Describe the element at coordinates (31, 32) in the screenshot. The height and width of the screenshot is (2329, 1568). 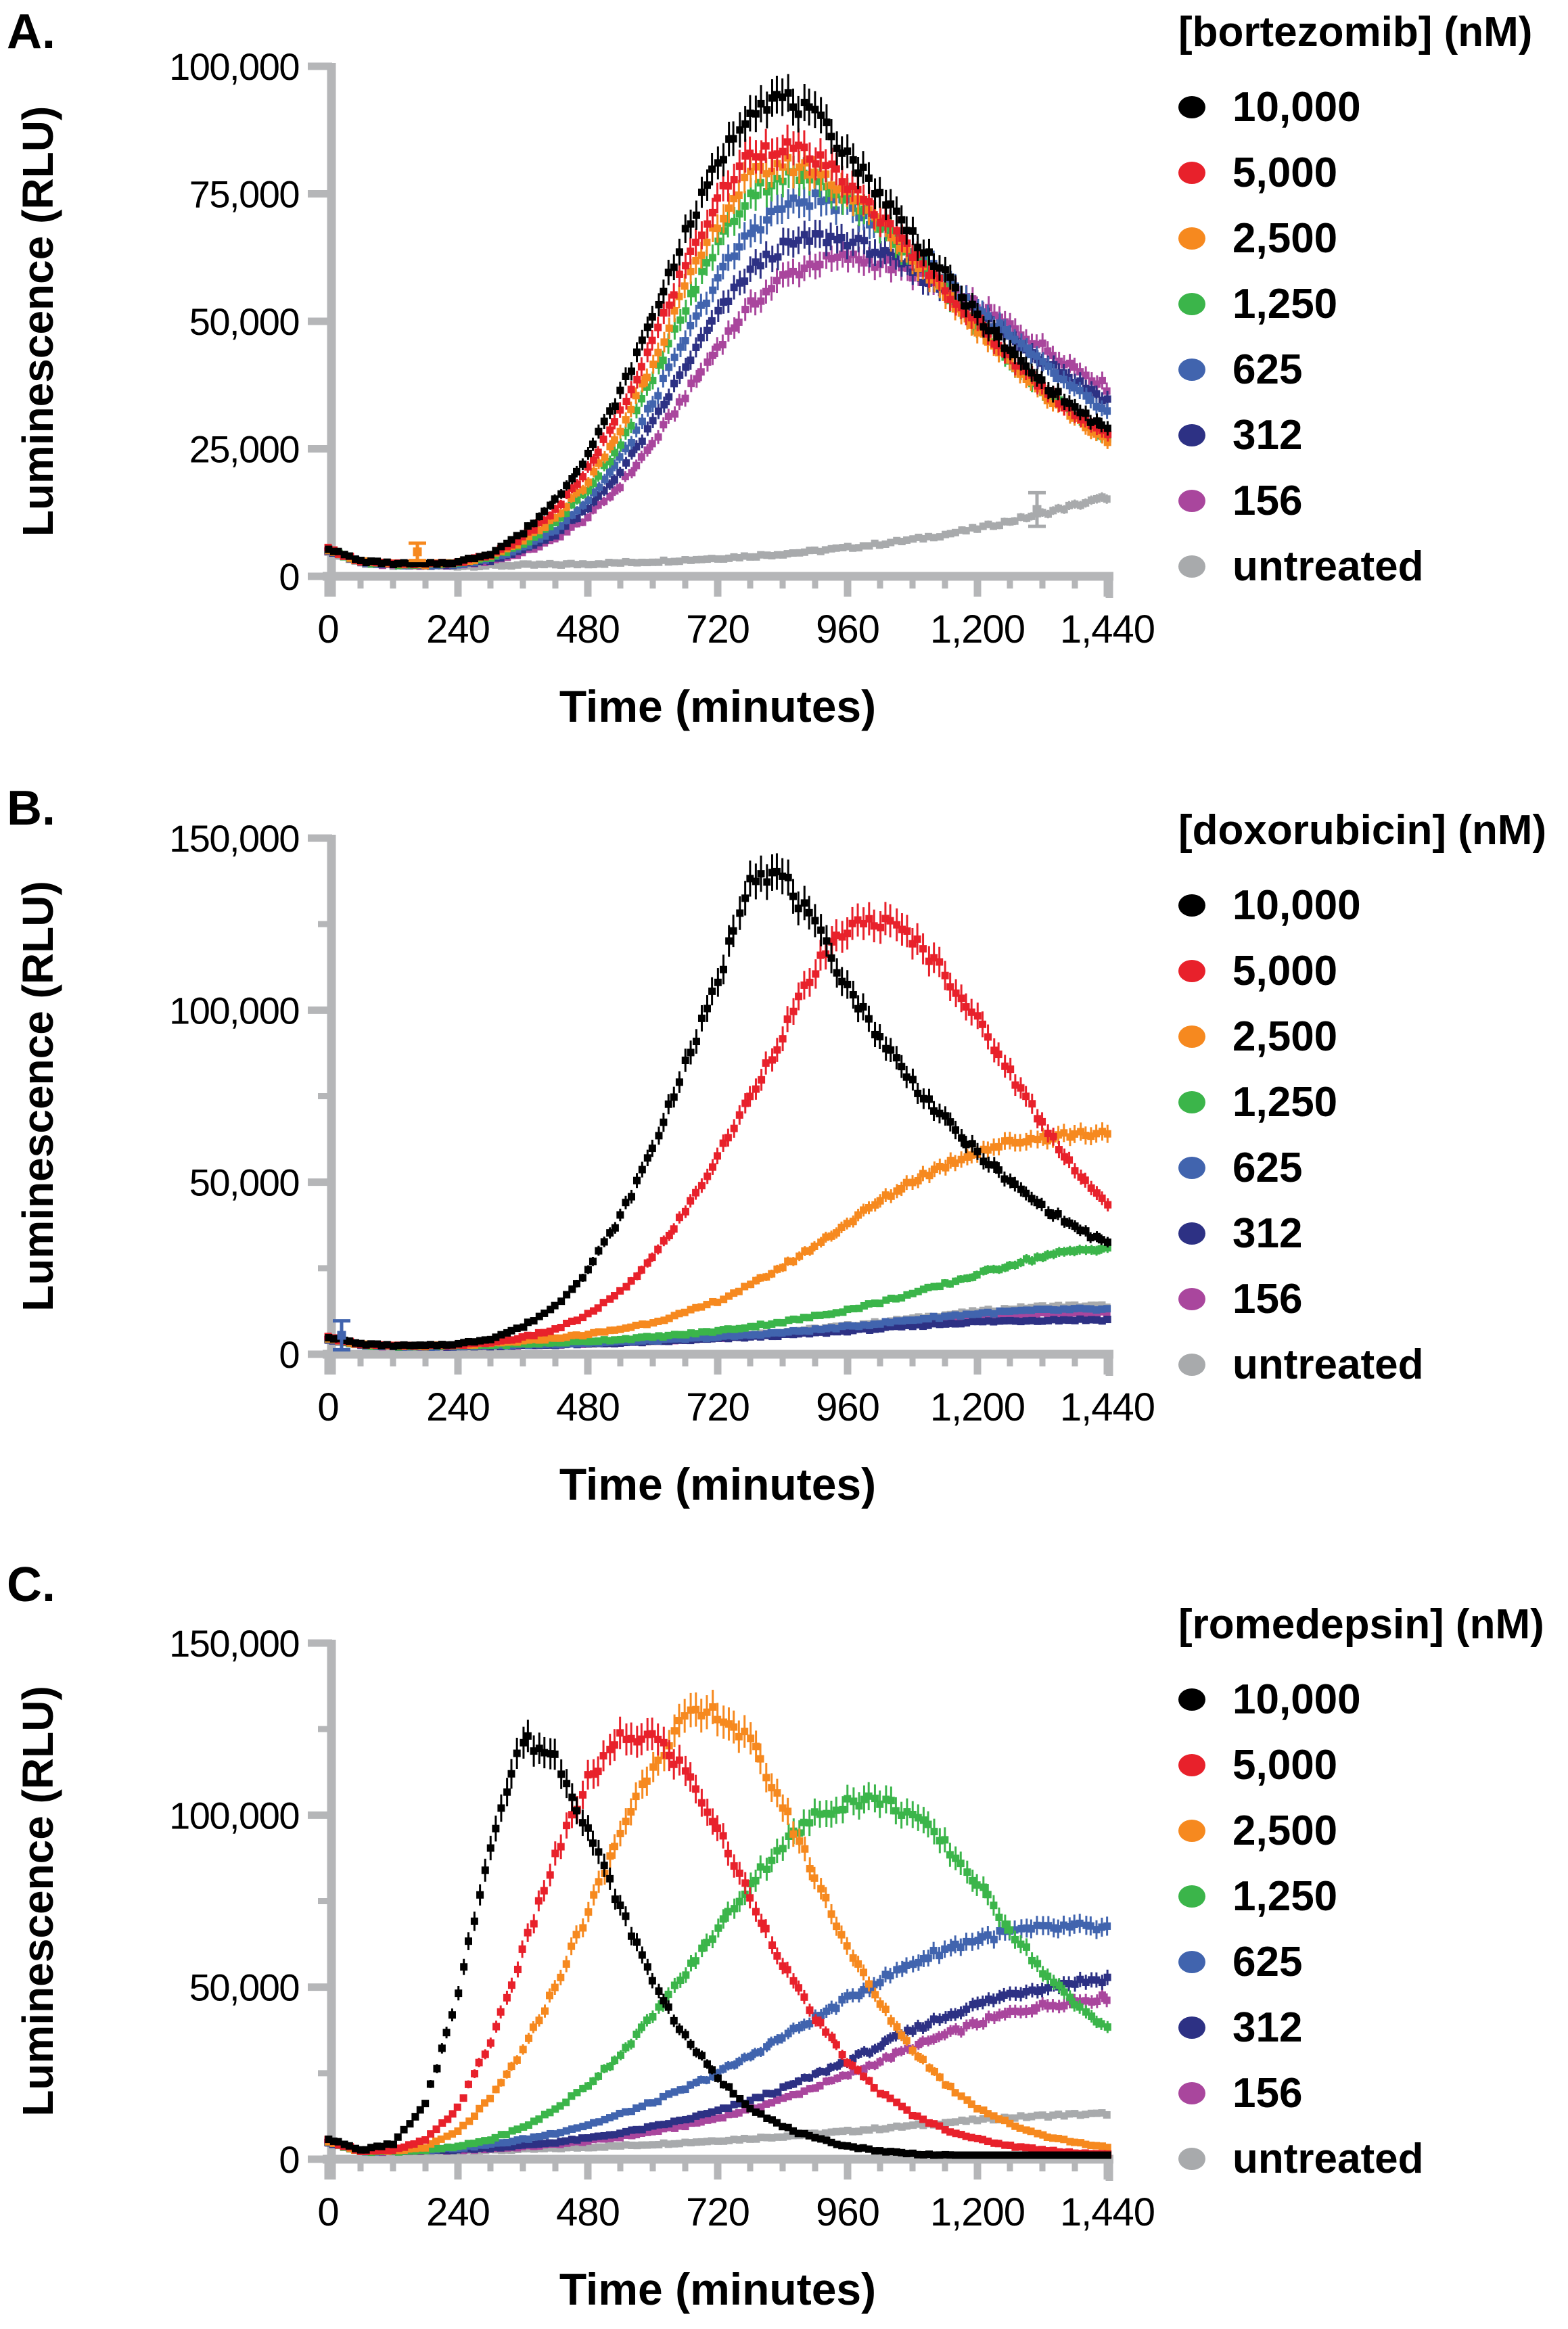
I see `panel-a-label: A.` at that location.